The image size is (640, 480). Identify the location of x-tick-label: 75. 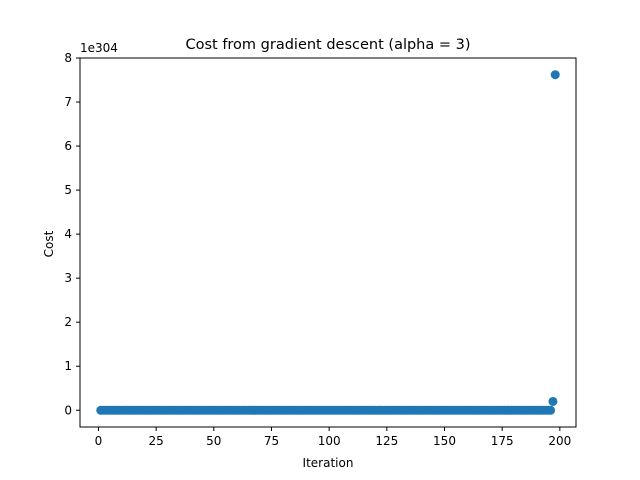
(271, 441).